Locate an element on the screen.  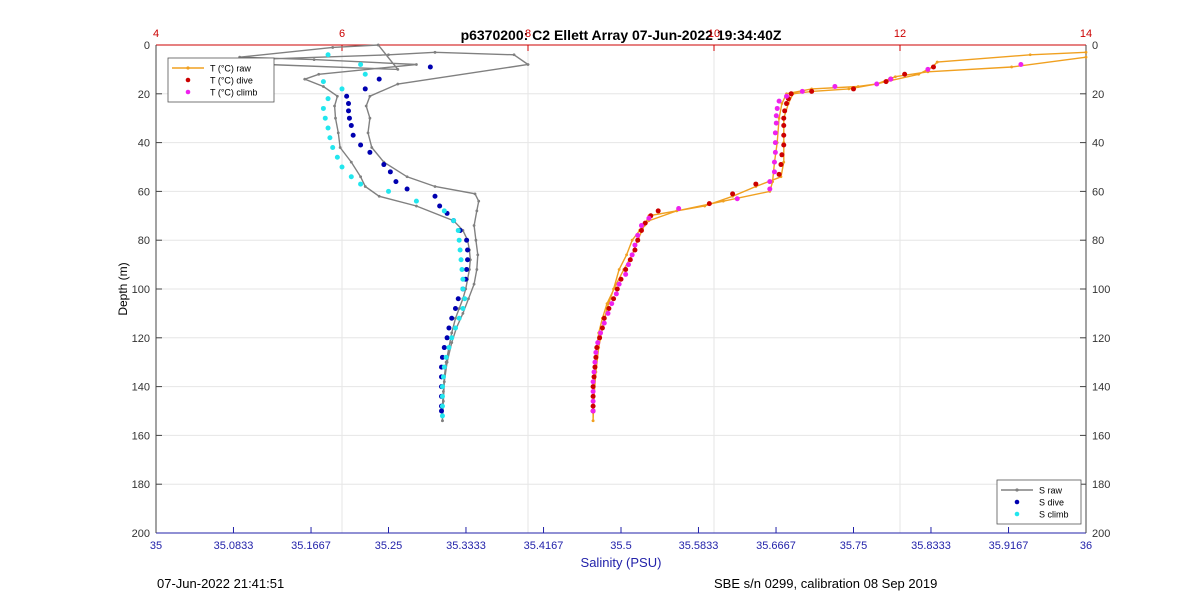
legend-temperature: T (°C) raw T (°C) dive T (°C) climb is located at coordinates (221, 80).